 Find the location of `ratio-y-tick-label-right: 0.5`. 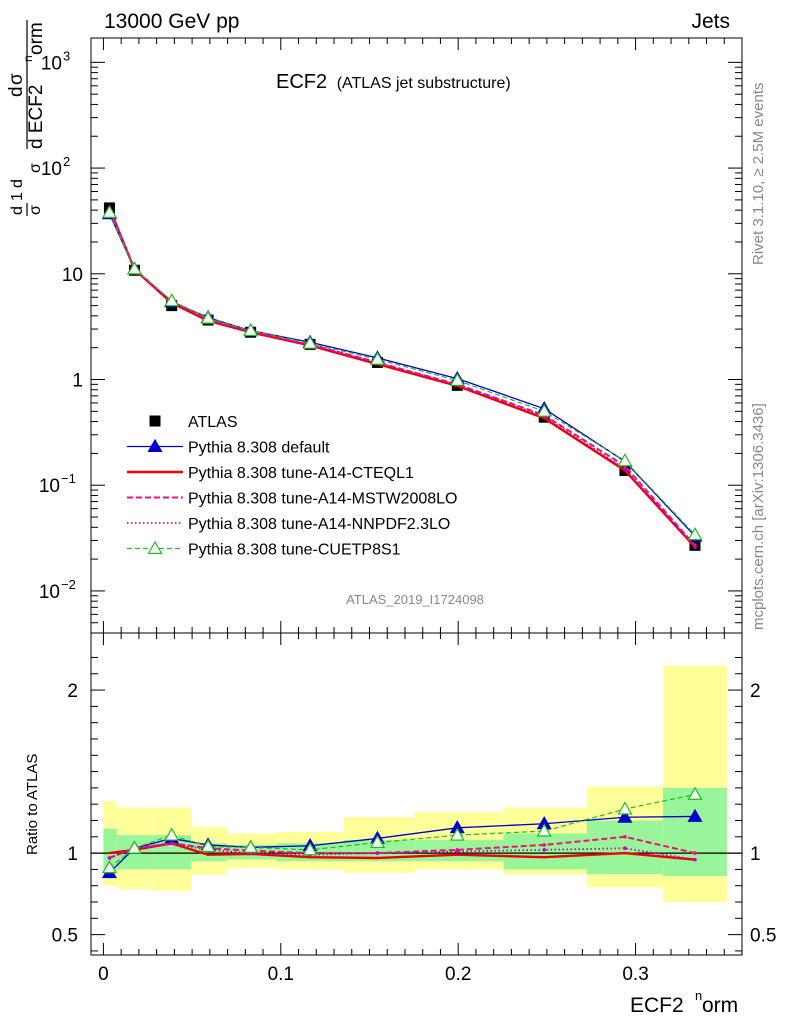

ratio-y-tick-label-right: 0.5 is located at coordinates (763, 936).